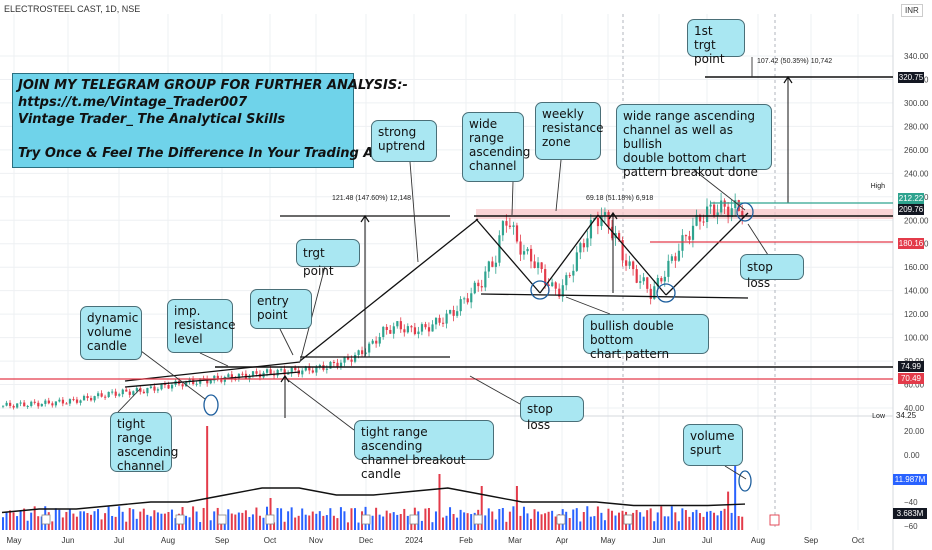 This screenshot has width=932, height=550. What do you see at coordinates (212, 371) in the screenshot?
I see `tight-channel-upper` at bounding box center [212, 371].